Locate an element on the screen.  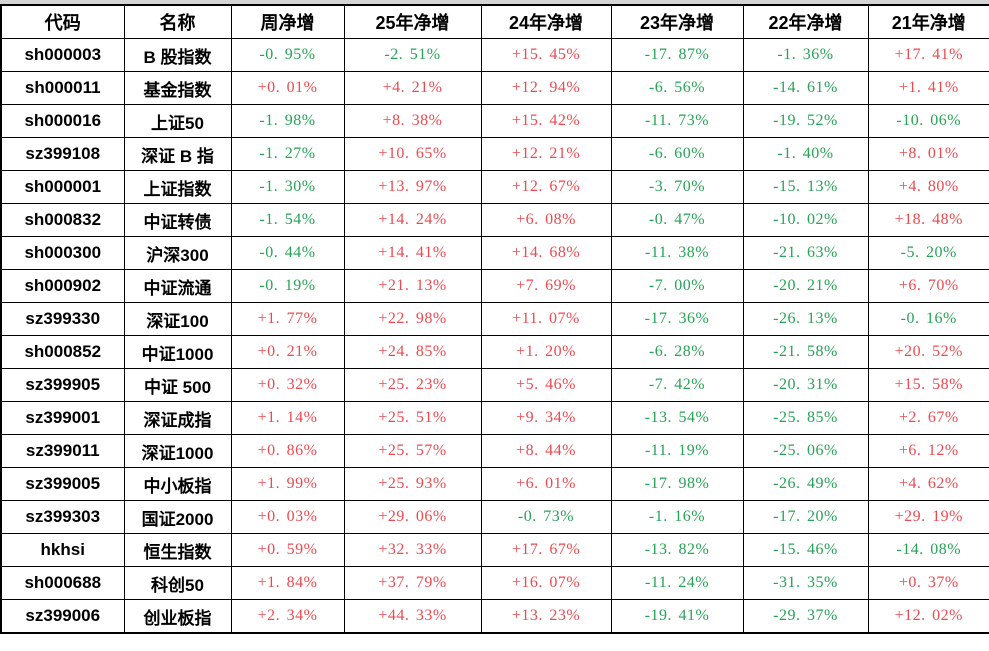
cell-name: 中证 500 is located at coordinates (177, 385).